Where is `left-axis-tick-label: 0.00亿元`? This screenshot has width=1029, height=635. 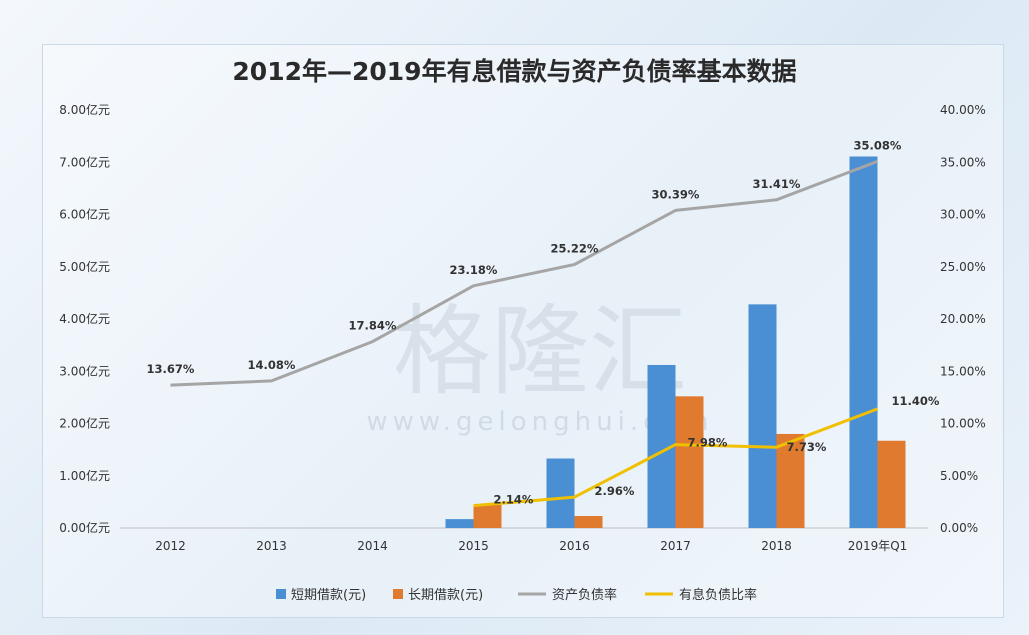 left-axis-tick-label: 0.00亿元 is located at coordinates (84, 527).